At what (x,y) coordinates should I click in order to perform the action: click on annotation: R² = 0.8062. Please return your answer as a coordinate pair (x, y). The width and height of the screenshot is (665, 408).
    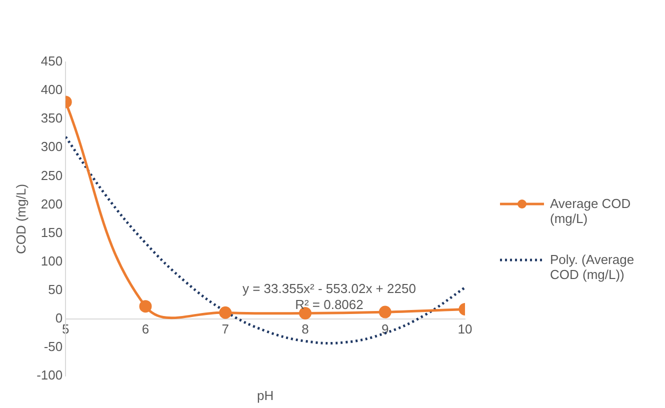
    Looking at the image, I should click on (329, 304).